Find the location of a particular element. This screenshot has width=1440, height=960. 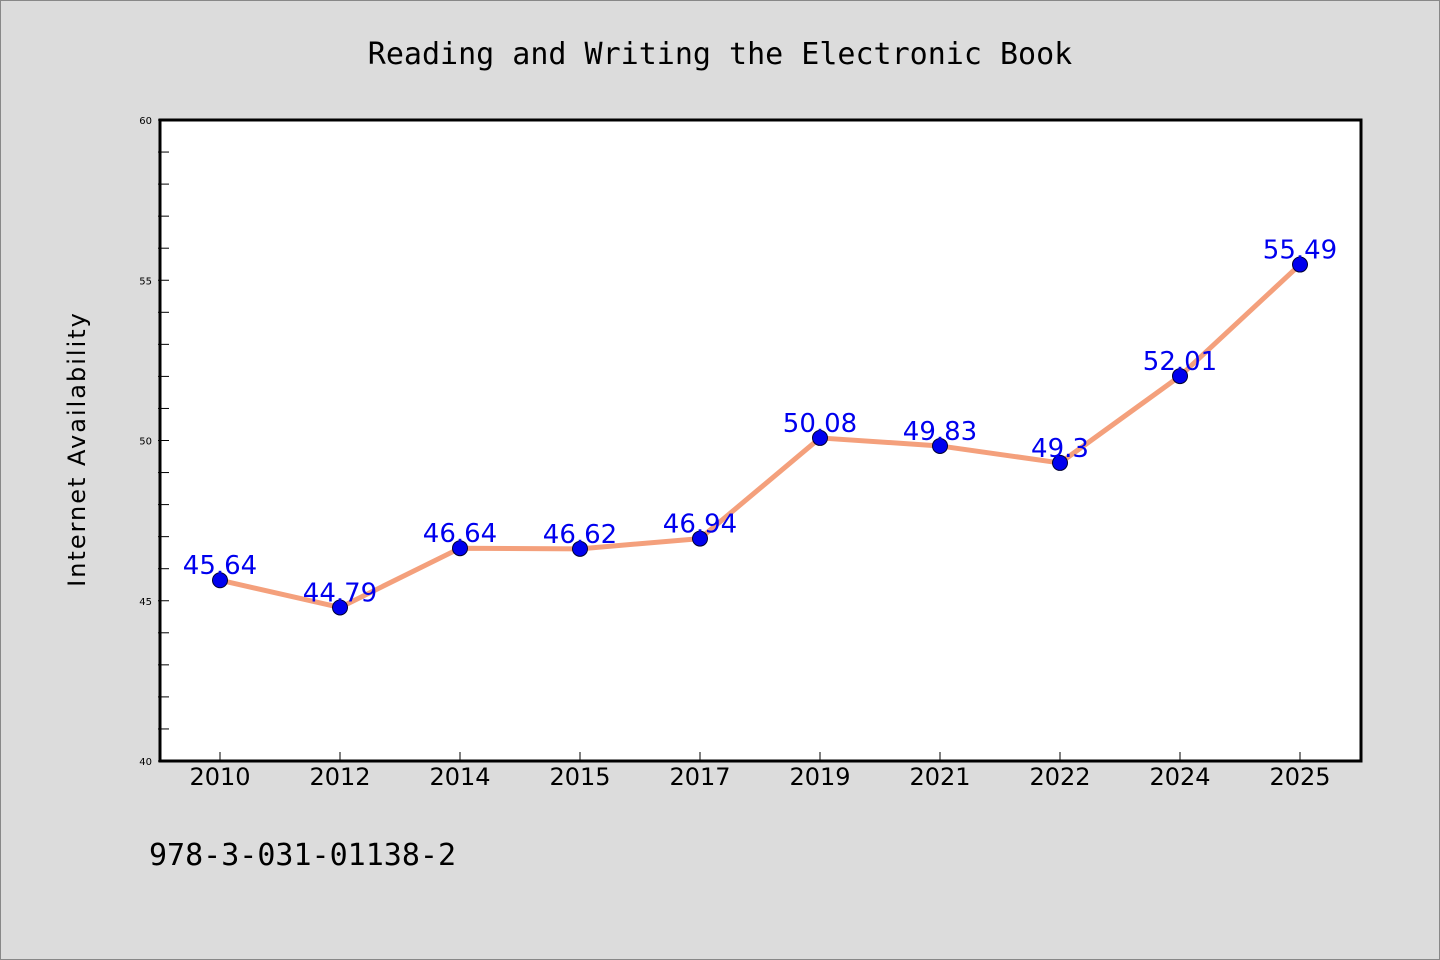

x-tick-label: 2015 is located at coordinates (579, 777).